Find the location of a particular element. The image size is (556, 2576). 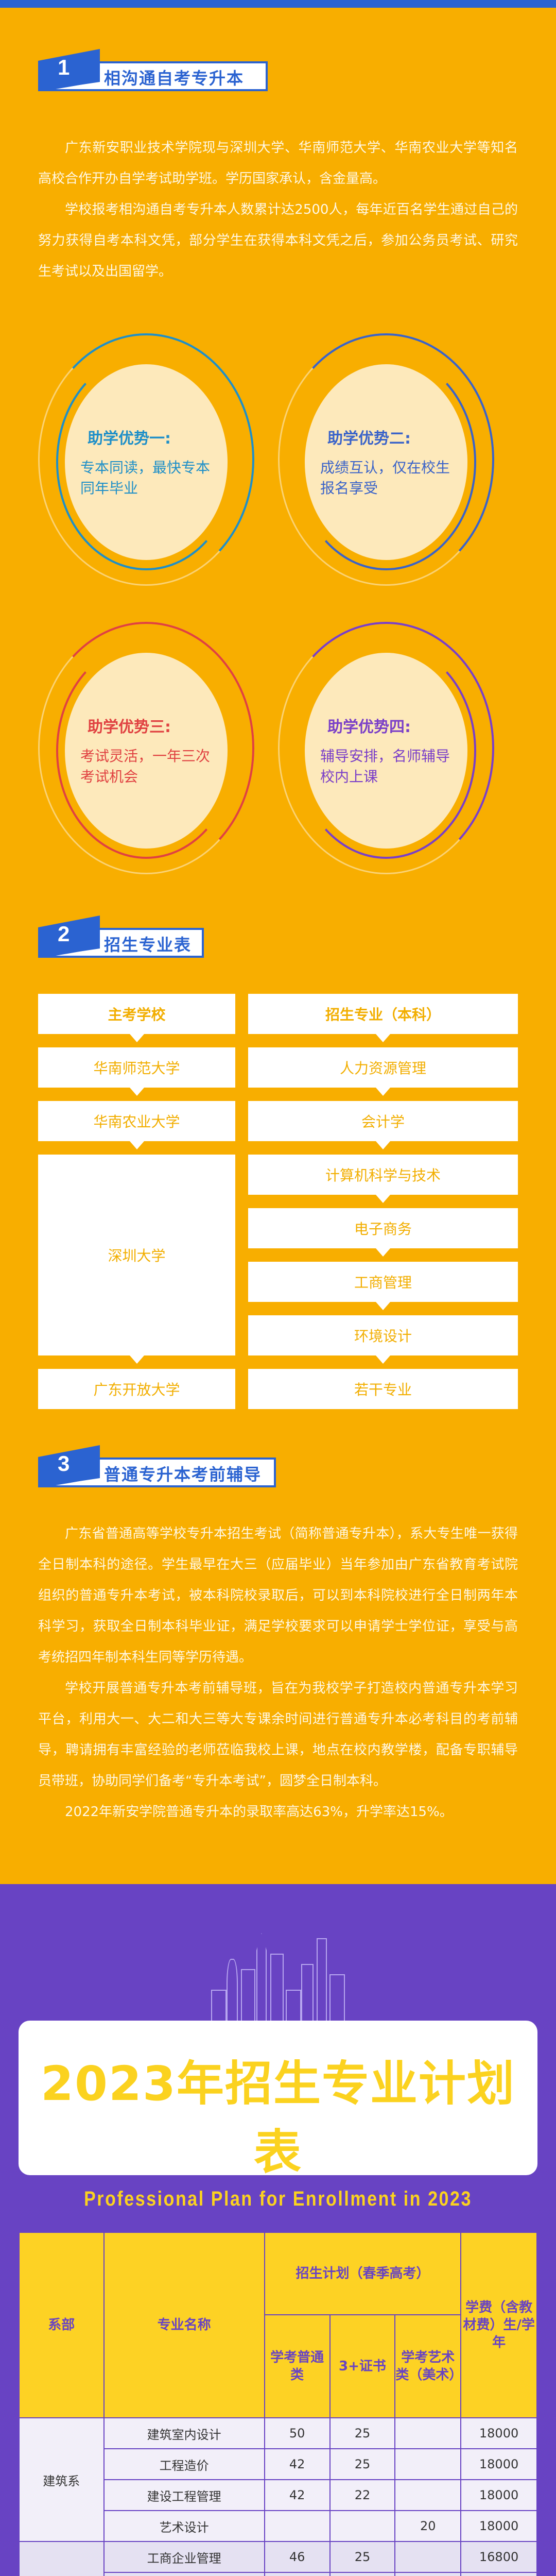

cert-cell is located at coordinates (362, 2526).